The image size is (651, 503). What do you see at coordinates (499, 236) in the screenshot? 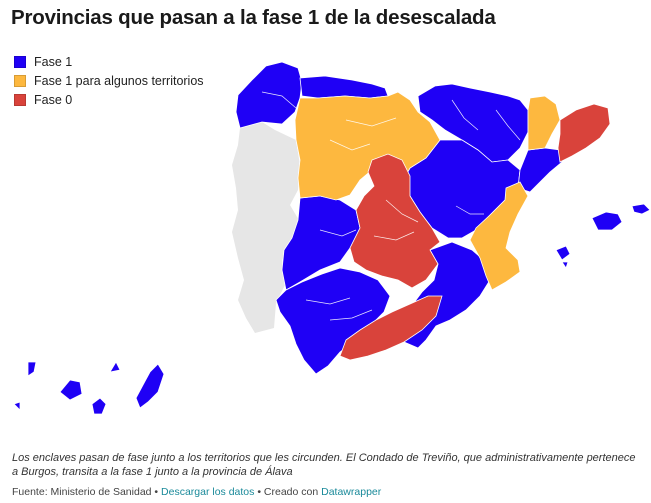
I see `region-valencia` at bounding box center [499, 236].